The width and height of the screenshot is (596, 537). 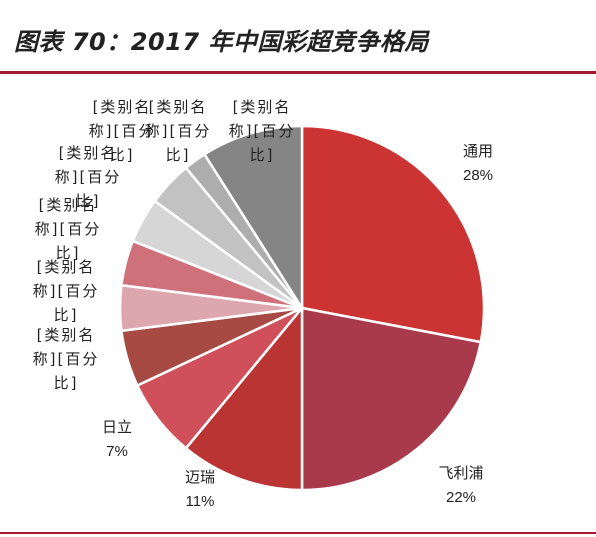 What do you see at coordinates (478, 175) in the screenshot?
I see `slice-percent-label: 28%` at bounding box center [478, 175].